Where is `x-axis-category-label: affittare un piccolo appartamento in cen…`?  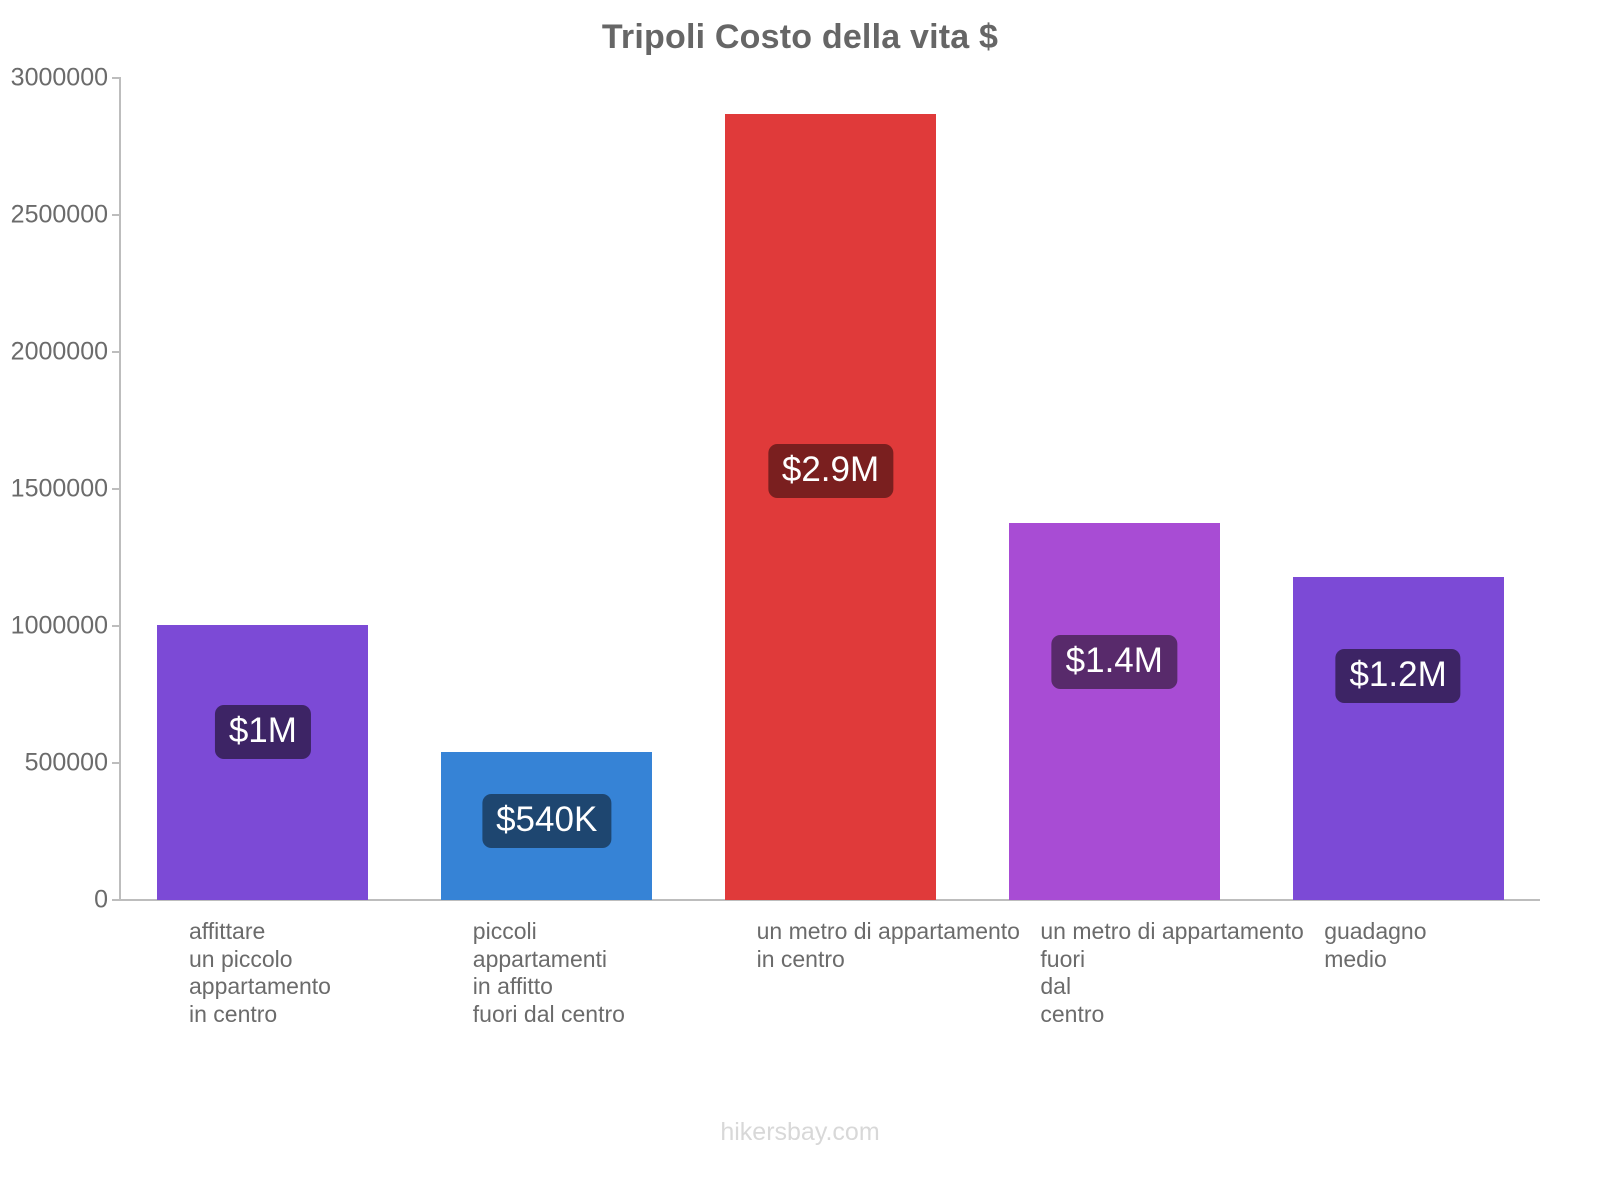 x-axis-category-label: affittare un piccolo appartamento in cen… is located at coordinates (260, 972).